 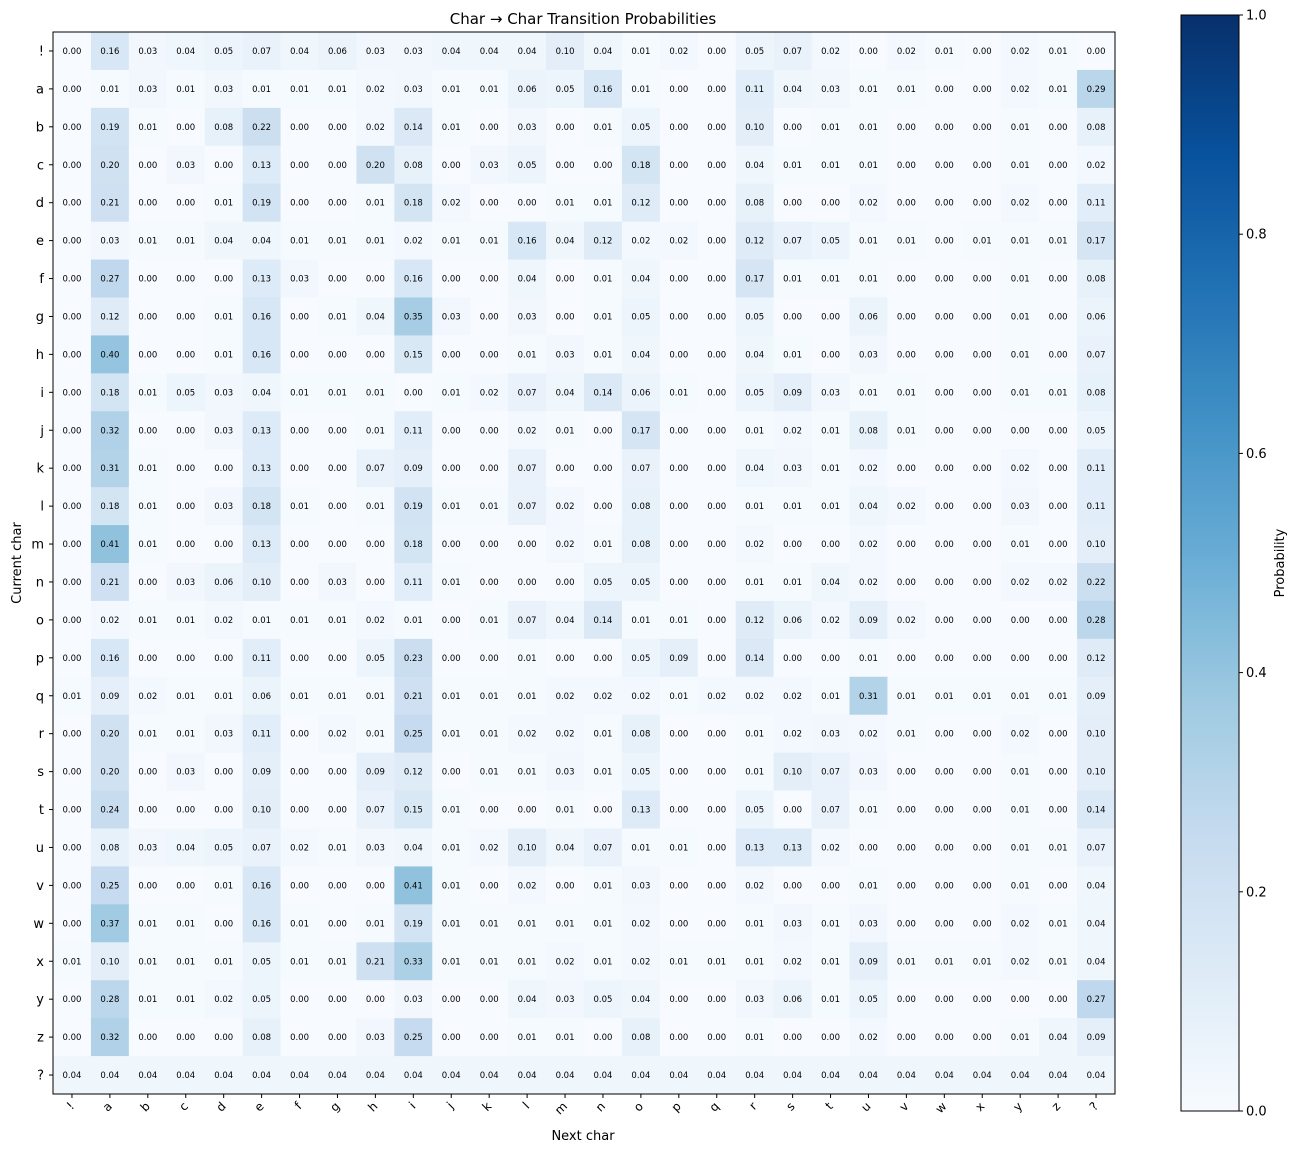 I want to click on cell-value-label: 0.09, so click(x=868, y=962).